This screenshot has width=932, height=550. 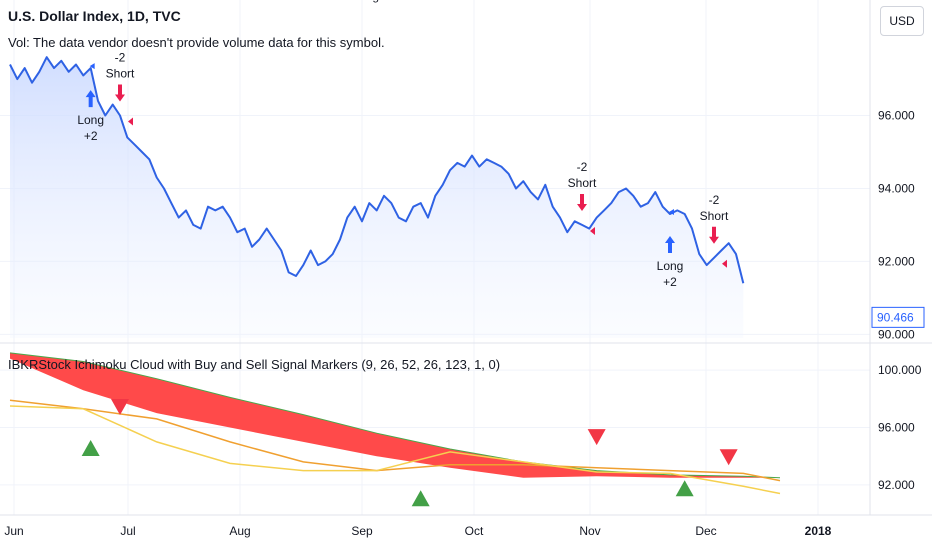 I want to click on time-tick-6: Dec, so click(x=705, y=531).